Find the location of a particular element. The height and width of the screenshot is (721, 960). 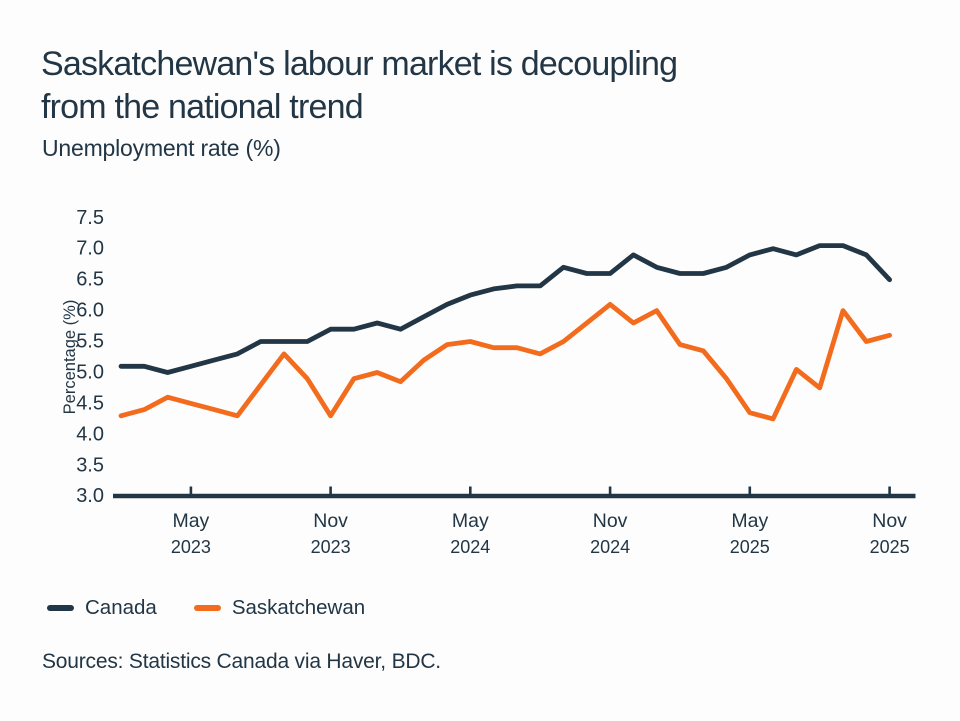

legend-label-saskatchewan: Saskatchewan is located at coordinates (298, 607).